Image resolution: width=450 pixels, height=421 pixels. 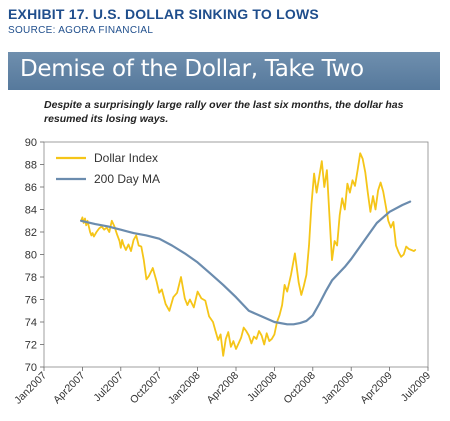 I want to click on title-banner: Demise of the Dollar, Take Two, so click(x=224, y=71).